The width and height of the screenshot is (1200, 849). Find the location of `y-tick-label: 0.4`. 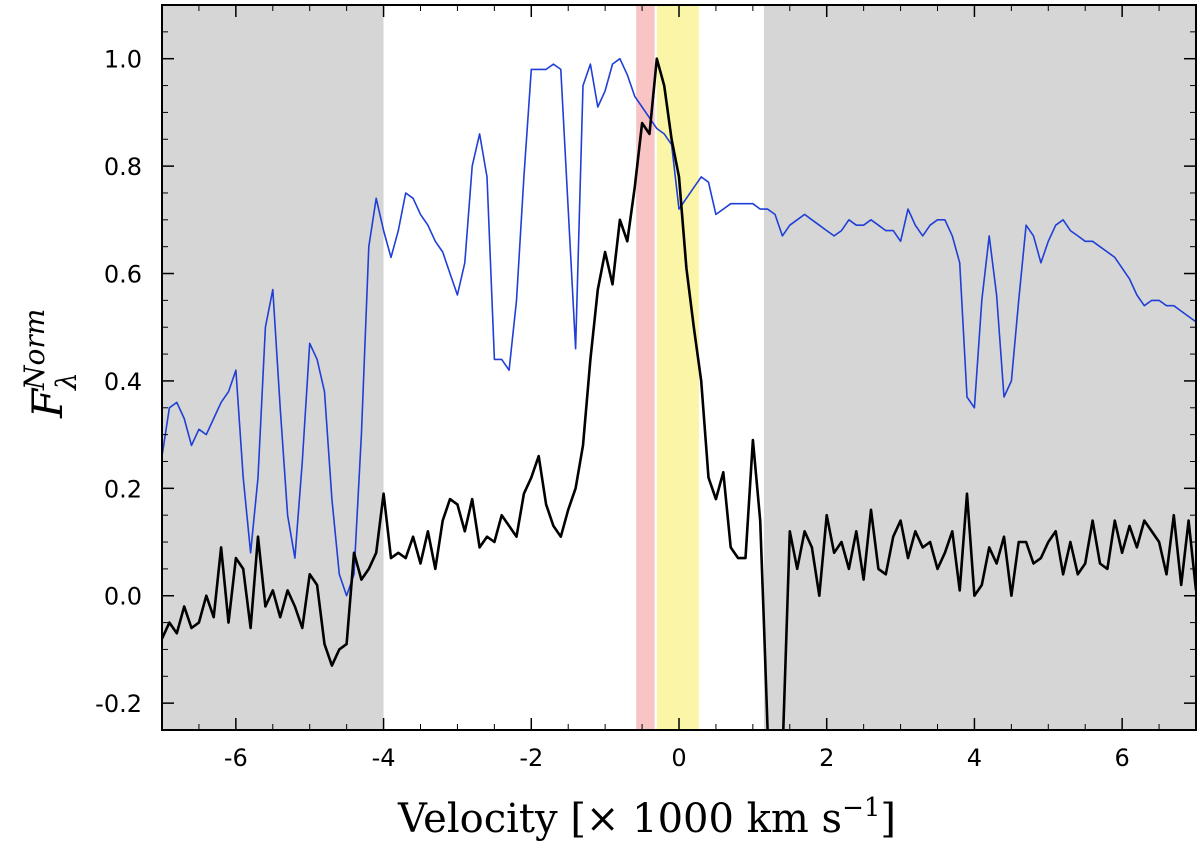

y-tick-label: 0.4 is located at coordinates (123, 382).